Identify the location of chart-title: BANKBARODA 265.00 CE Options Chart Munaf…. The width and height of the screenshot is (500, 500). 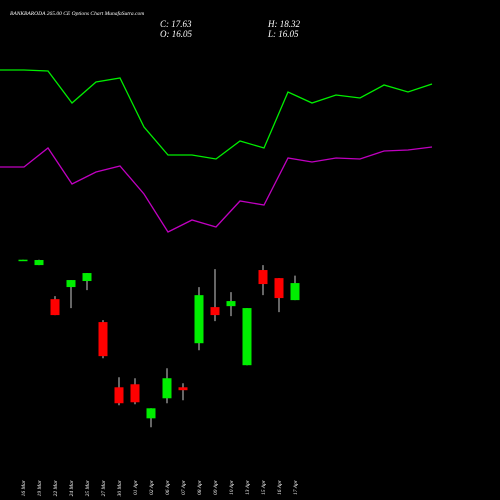
(77, 13).